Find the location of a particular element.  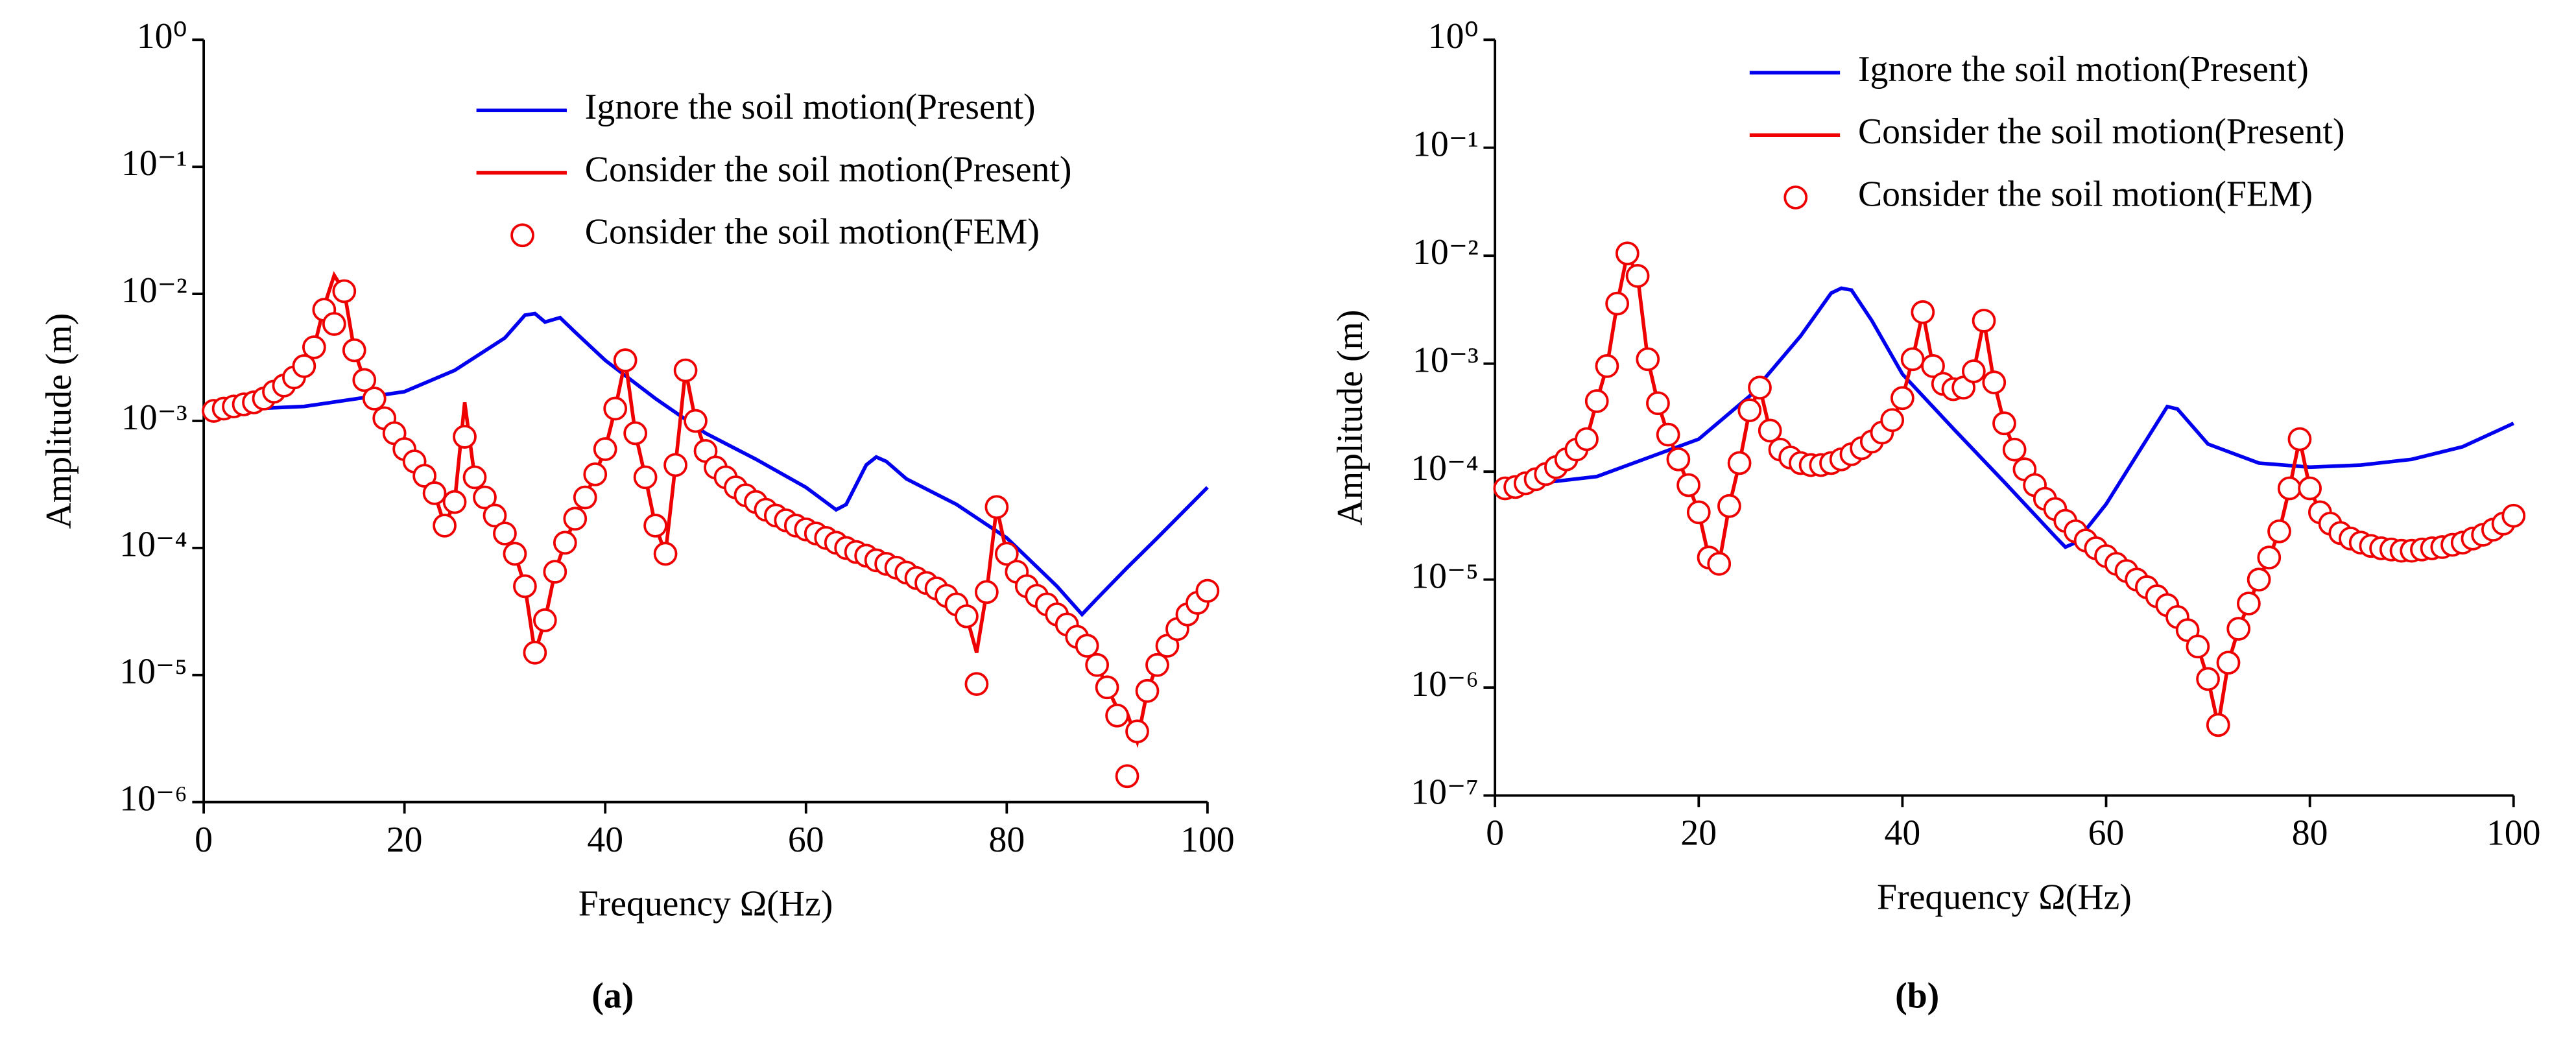

y-tick-label: 10⁻³ is located at coordinates (1446, 360).